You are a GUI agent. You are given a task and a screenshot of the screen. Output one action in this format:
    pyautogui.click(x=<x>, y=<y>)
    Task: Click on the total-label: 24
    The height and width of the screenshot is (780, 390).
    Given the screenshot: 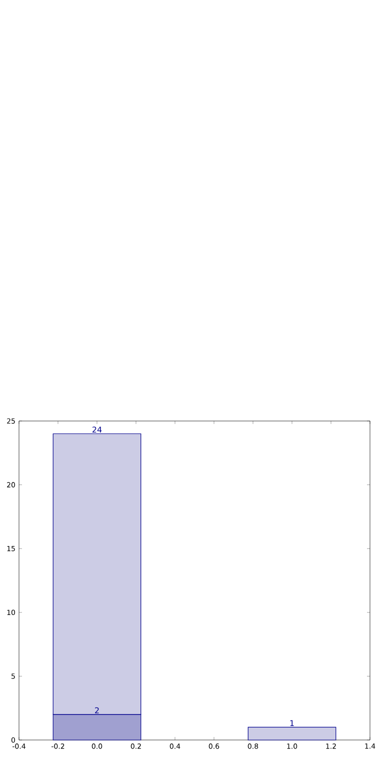 What is the action you would take?
    pyautogui.click(x=97, y=429)
    